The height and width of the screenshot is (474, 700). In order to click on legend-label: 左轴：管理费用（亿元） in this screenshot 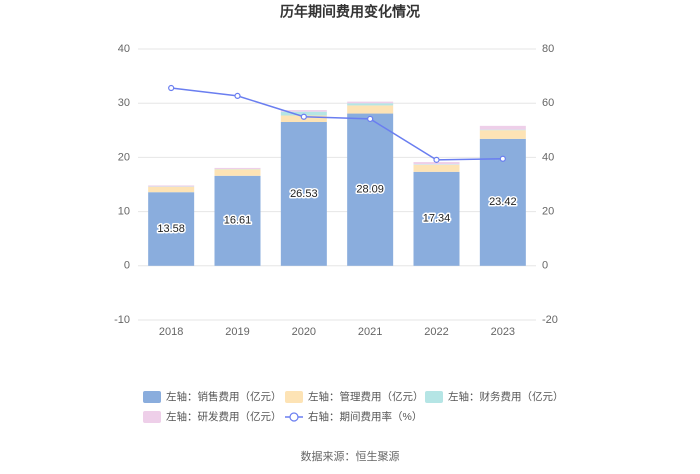, I will do `click(366, 396)`.